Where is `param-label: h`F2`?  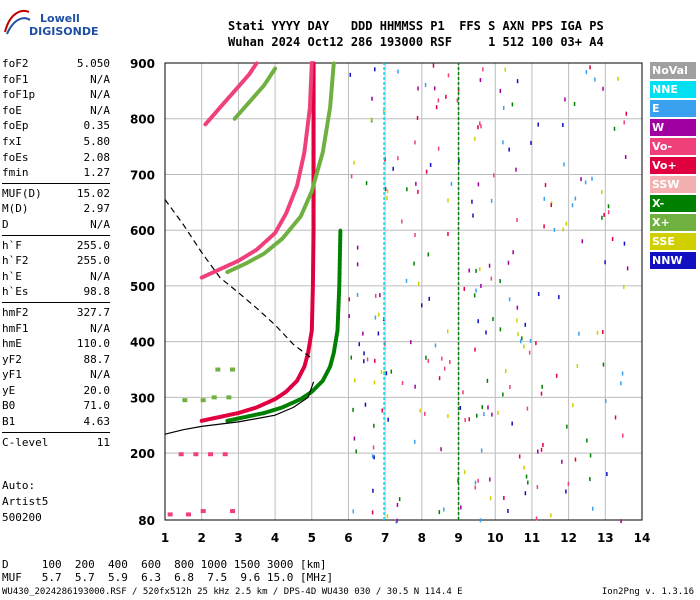
param-label: h`F2 is located at coordinates (15, 261).